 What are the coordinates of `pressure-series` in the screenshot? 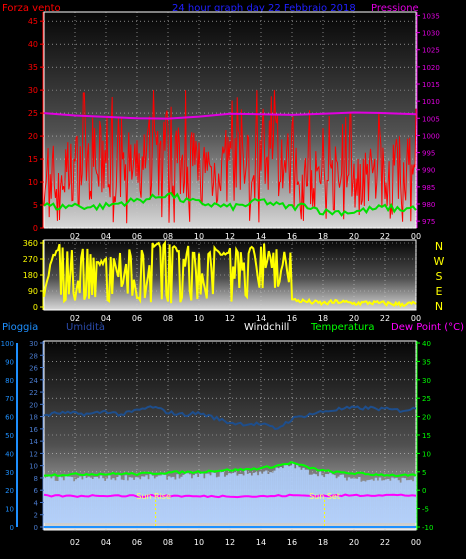 It's located at (230, 115).